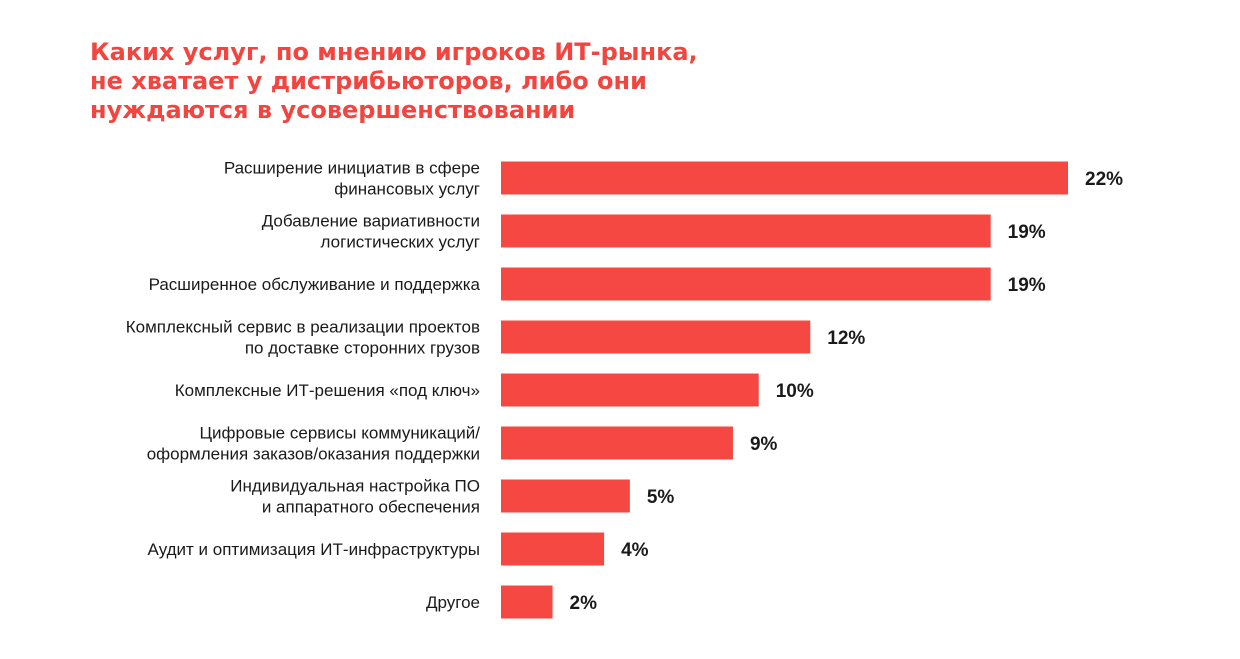 This screenshot has height=659, width=1240. Describe the element at coordinates (1027, 285) in the screenshot. I see `value-label-3: 19%` at that location.